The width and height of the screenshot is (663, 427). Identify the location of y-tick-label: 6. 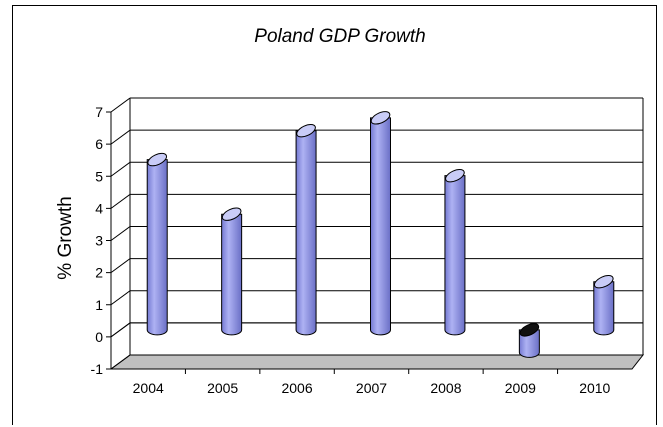
(99, 144).